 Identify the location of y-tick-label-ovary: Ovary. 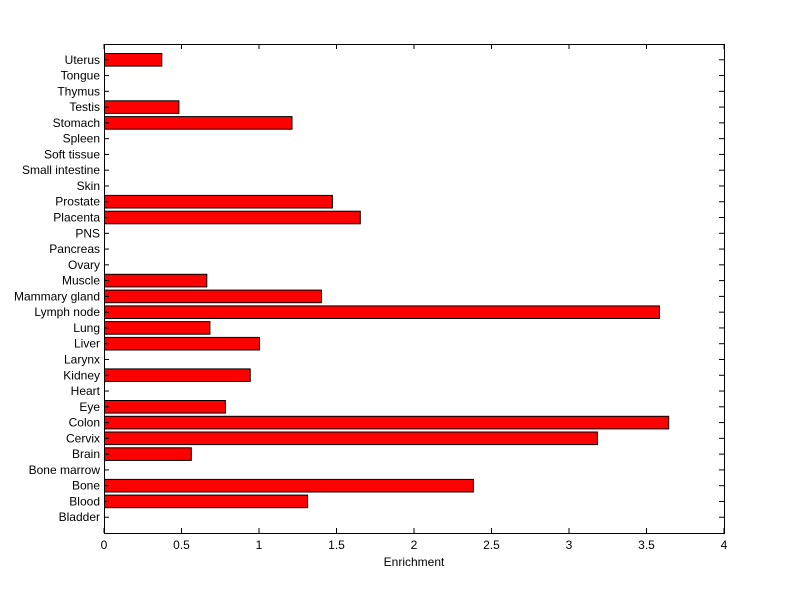
(84, 265).